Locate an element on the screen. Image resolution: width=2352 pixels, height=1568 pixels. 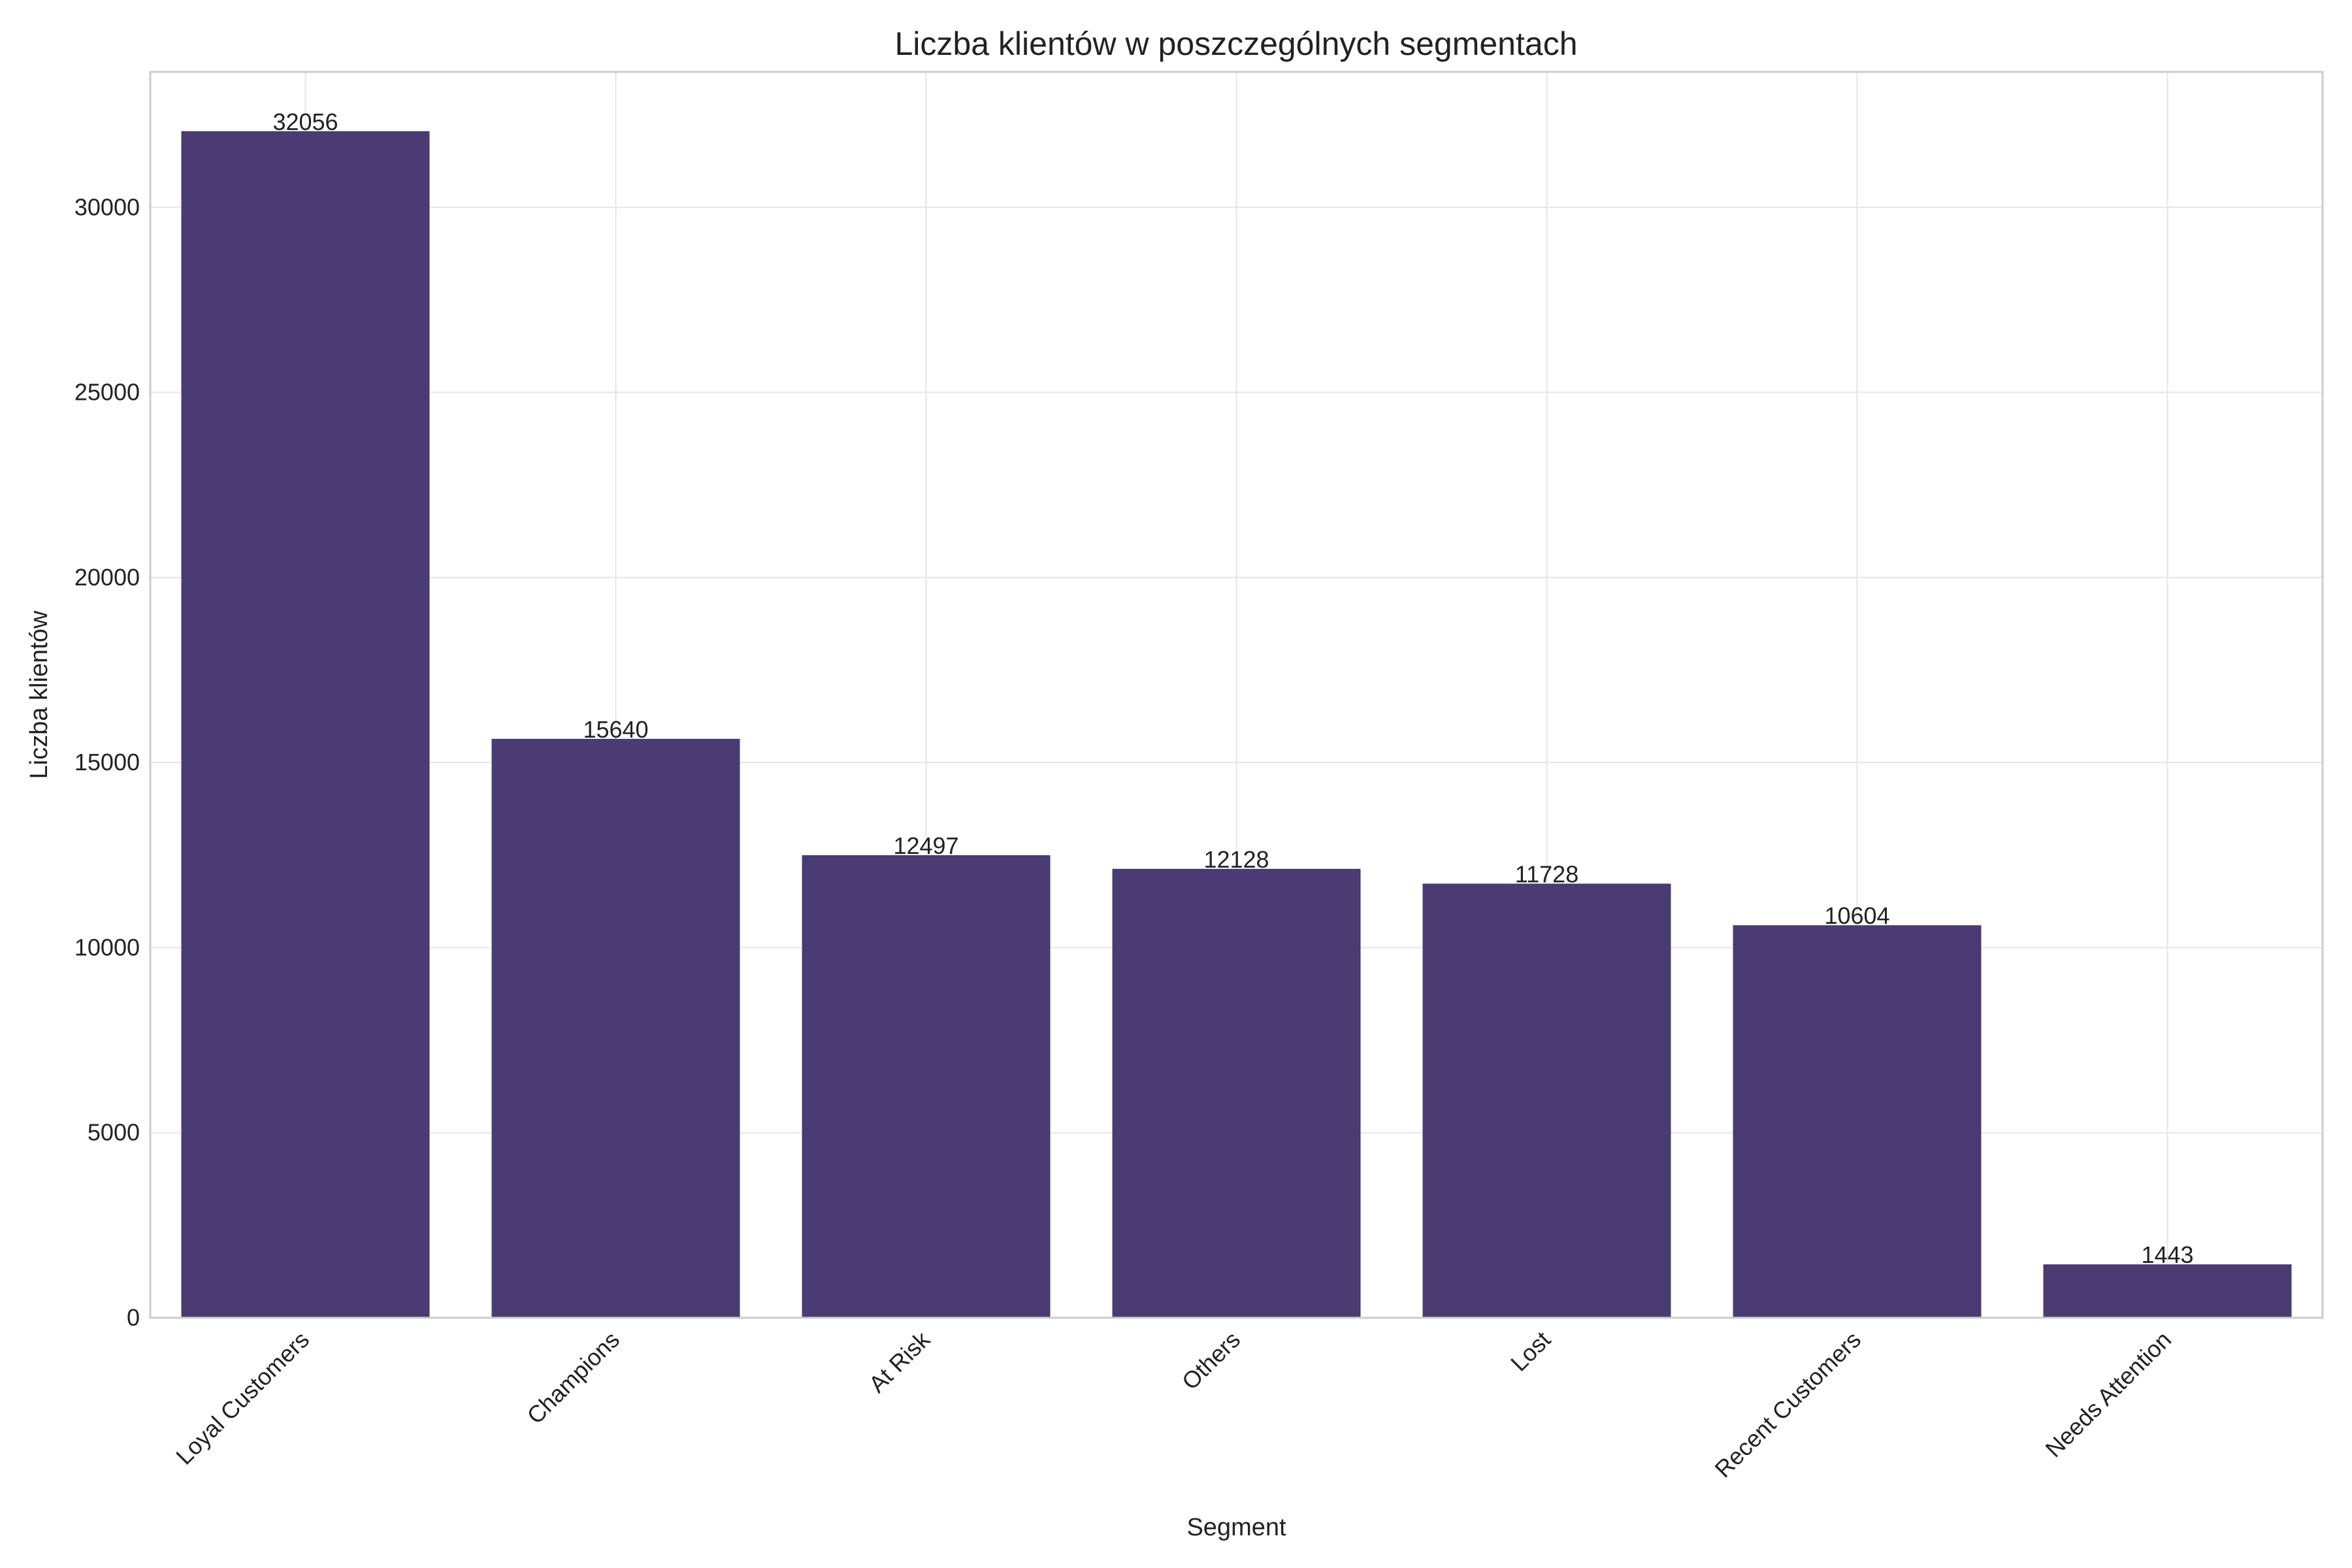
y-tick-label: 10000 is located at coordinates (107, 947).